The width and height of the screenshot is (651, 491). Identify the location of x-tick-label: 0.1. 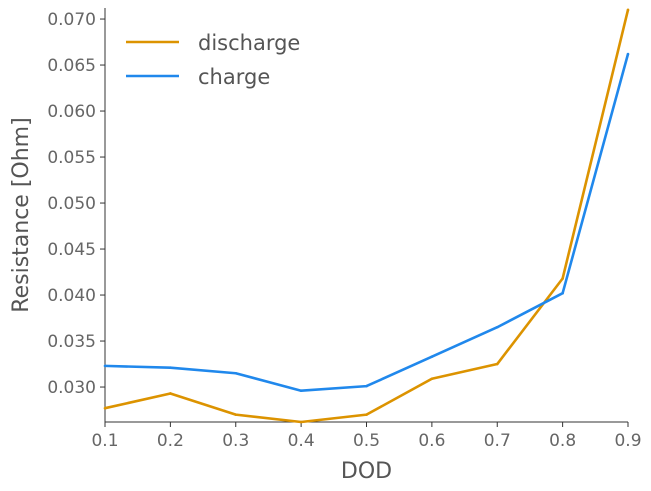
(104, 441).